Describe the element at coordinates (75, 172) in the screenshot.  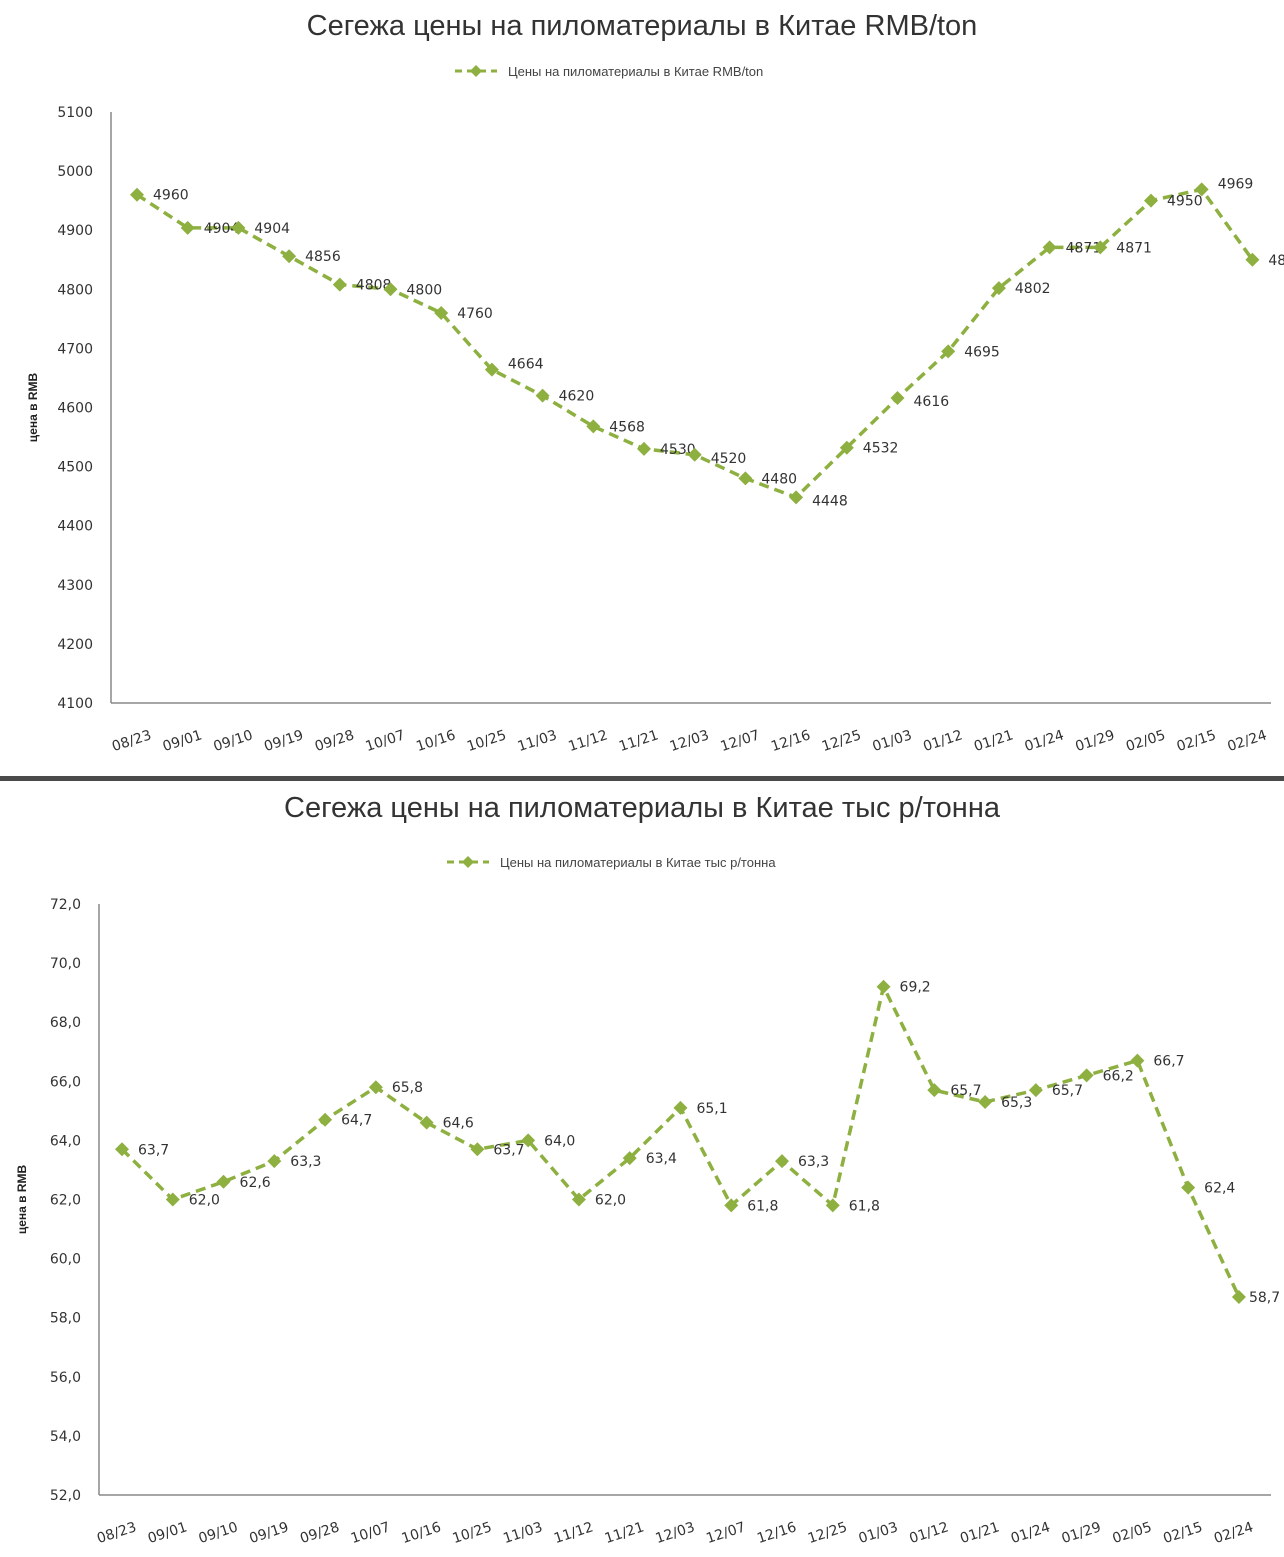
I see `y-tick-label: 5000` at that location.